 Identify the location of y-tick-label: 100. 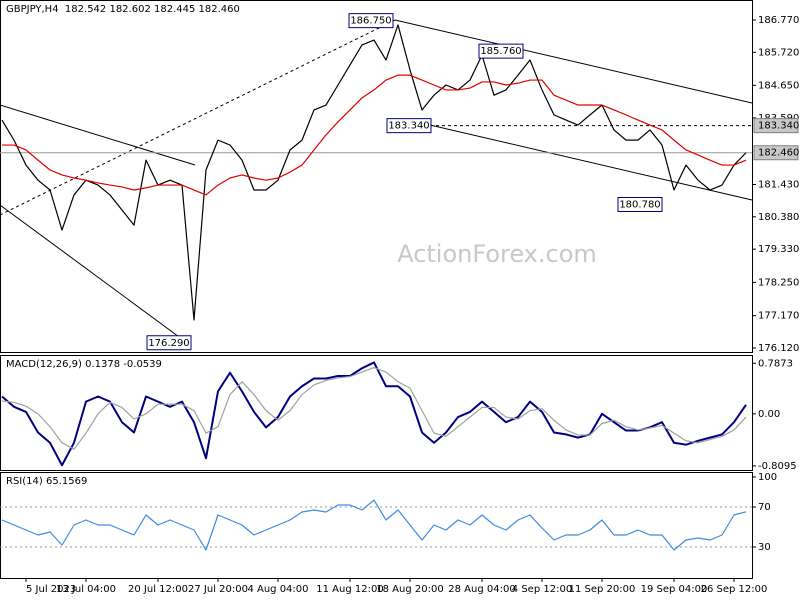
(767, 477).